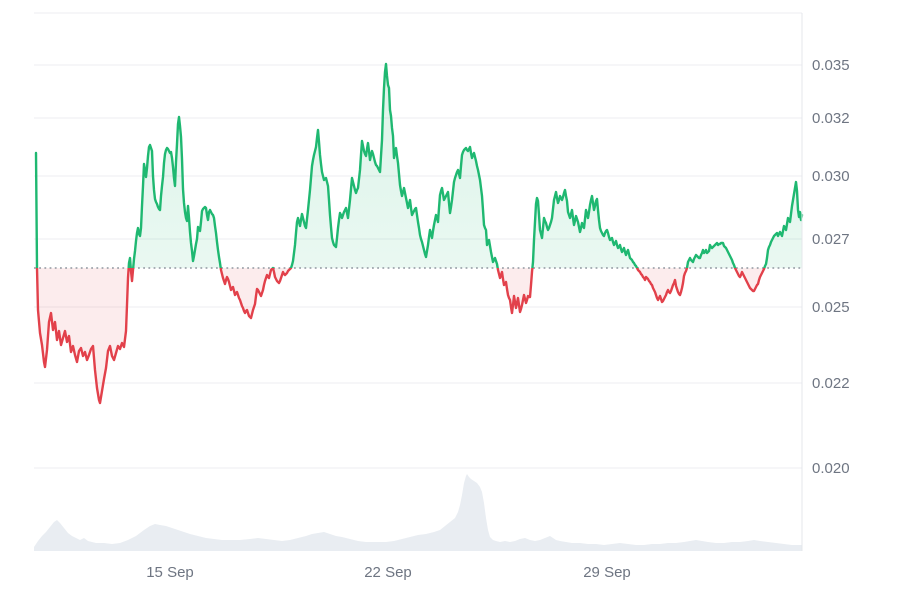 This screenshot has width=900, height=600. What do you see at coordinates (831, 383) in the screenshot?
I see `y-axis-label: 0.022` at bounding box center [831, 383].